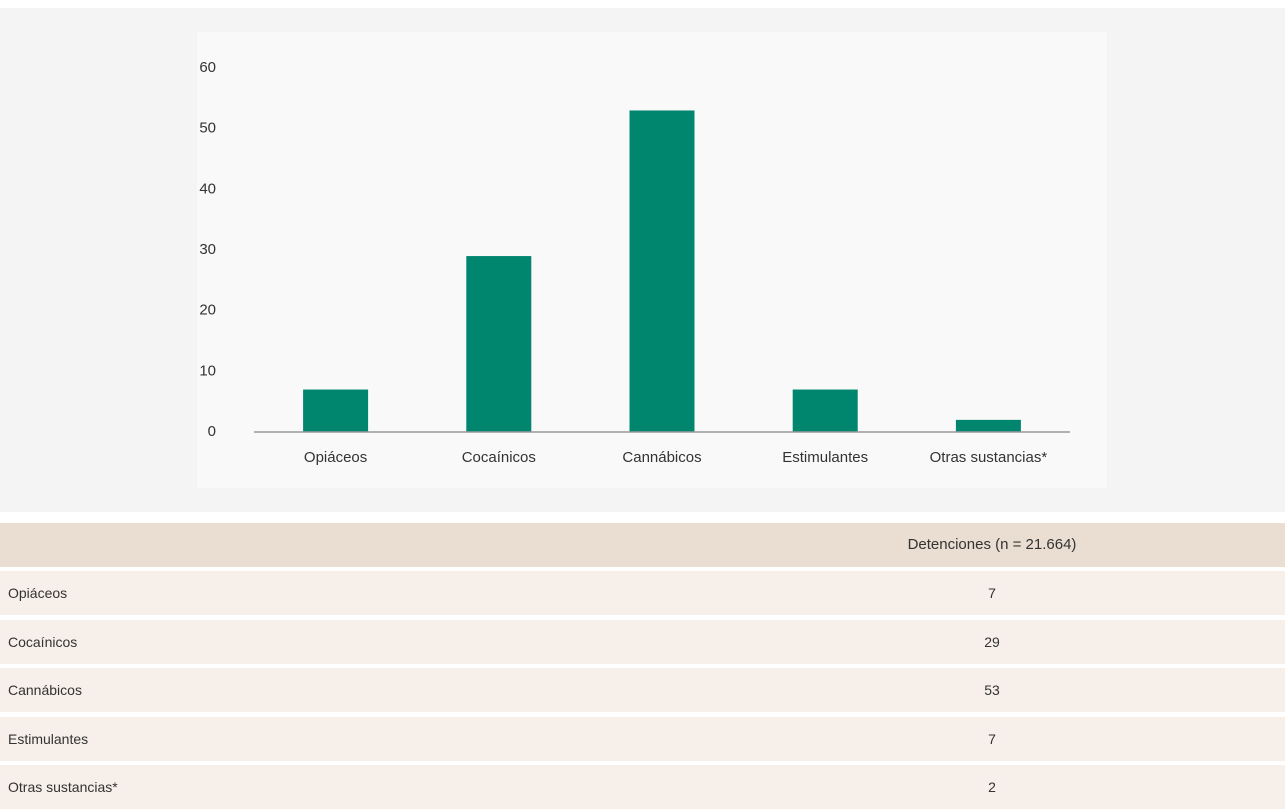 This screenshot has height=809, width=1285. What do you see at coordinates (48, 738) in the screenshot?
I see `row-label: Estimulantes` at bounding box center [48, 738].